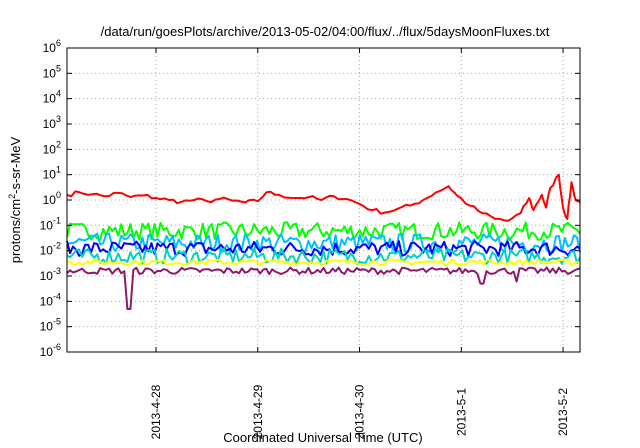  Describe the element at coordinates (461, 412) in the screenshot. I see `x-tick-label: 2013-5-1` at that location.